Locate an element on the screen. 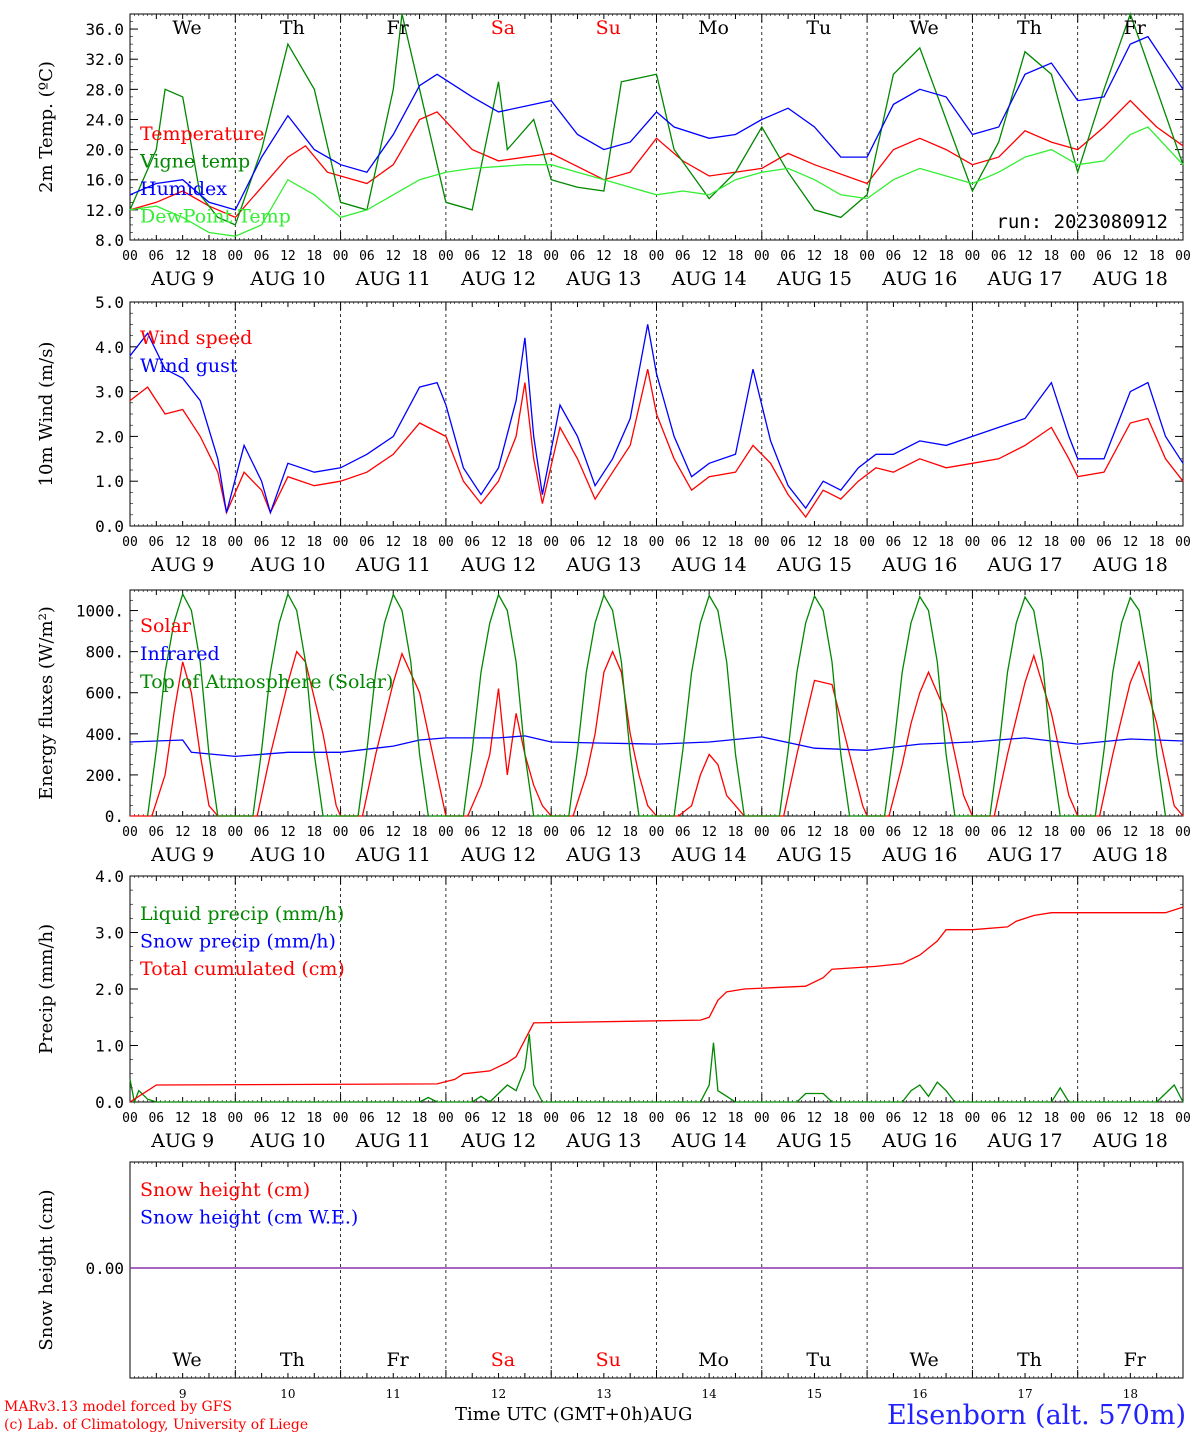  legend-entry: Liquid precip (mm/h) is located at coordinates (242, 914).